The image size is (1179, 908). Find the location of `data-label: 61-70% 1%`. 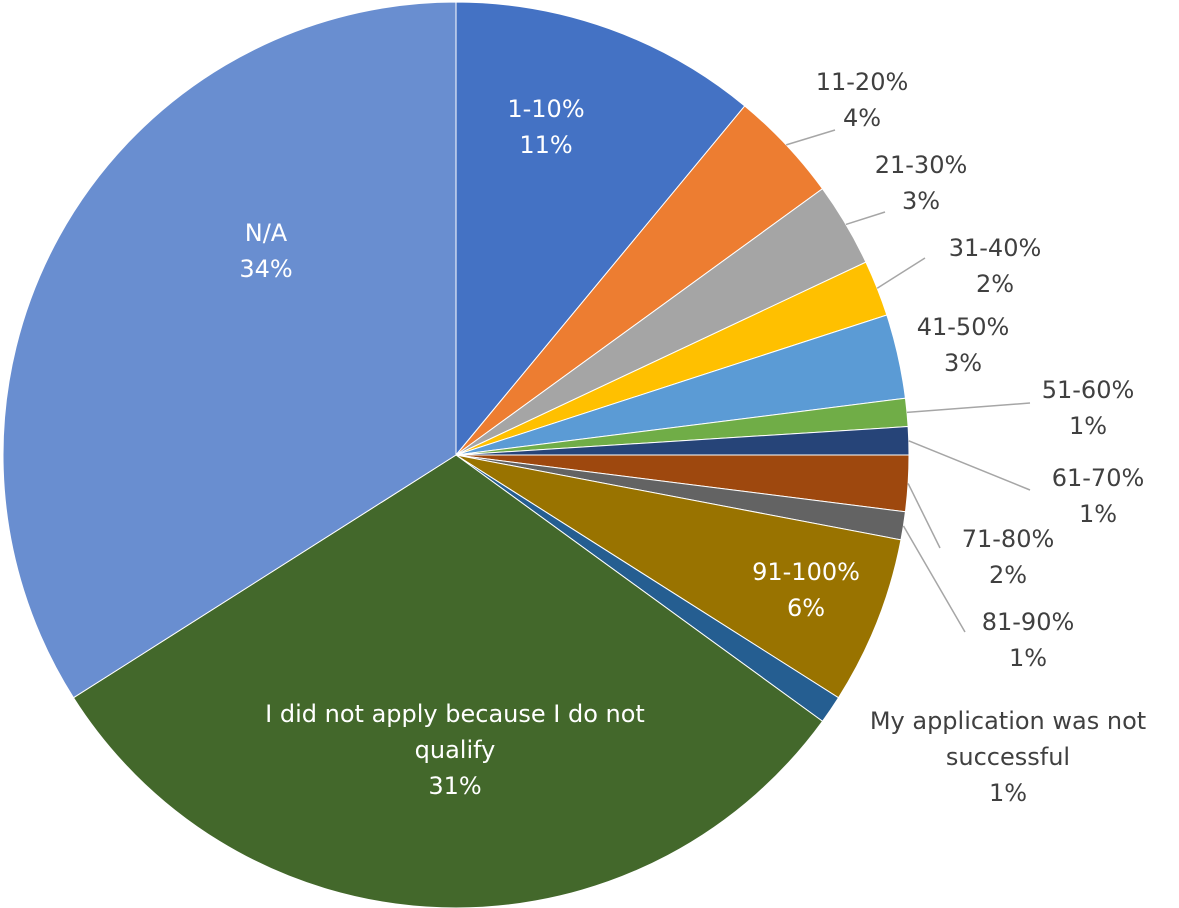

data-label: 61-70% 1% is located at coordinates (1098, 496).